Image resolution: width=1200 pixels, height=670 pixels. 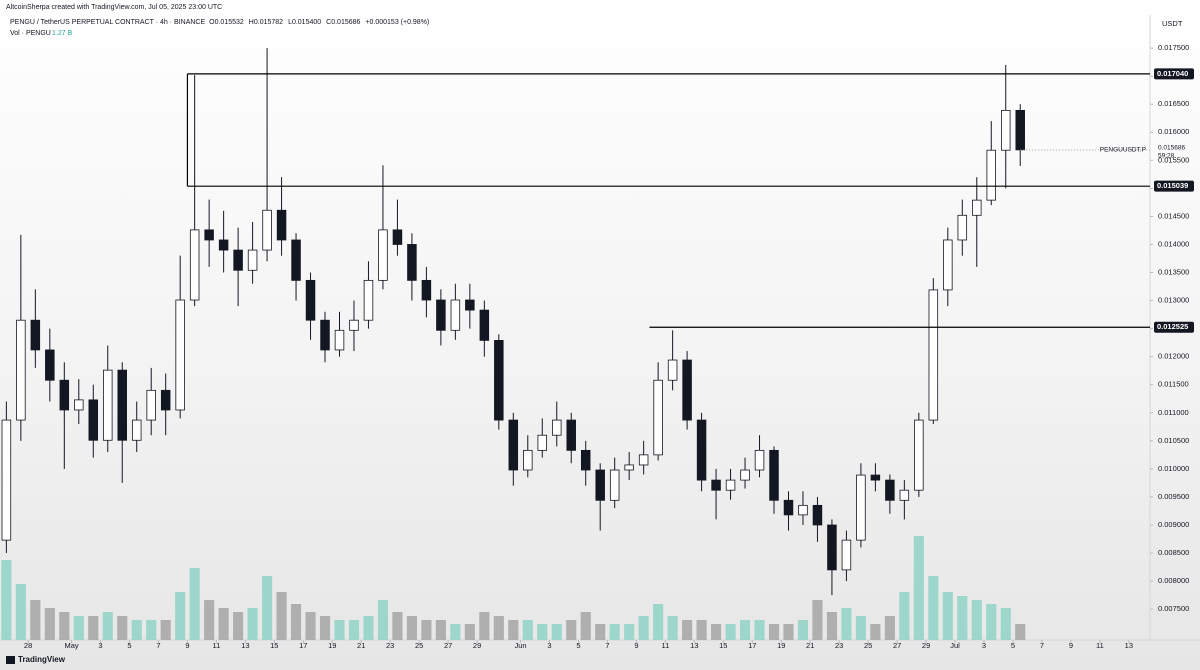 What do you see at coordinates (1172, 185) in the screenshot?
I see `level-label: 0.015039` at bounding box center [1172, 185].